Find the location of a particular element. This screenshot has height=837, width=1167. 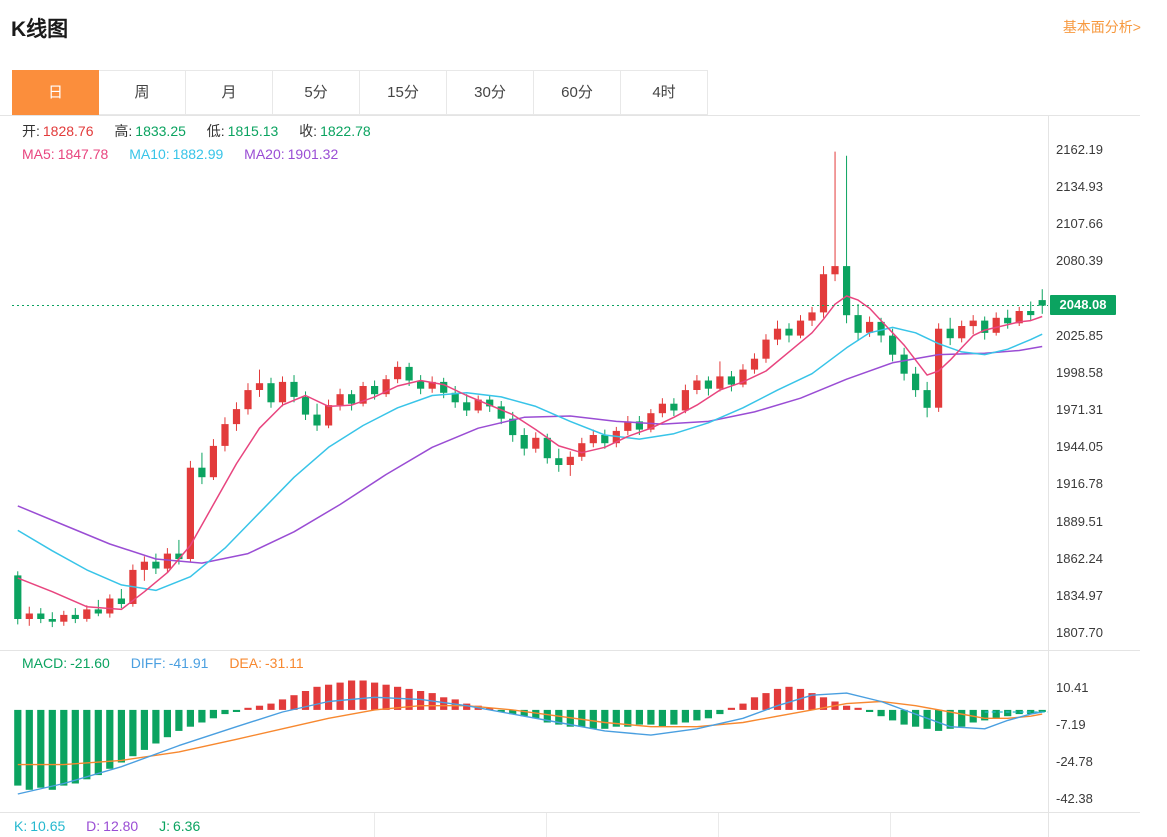

ohlc-low-label: 低: is located at coordinates (215, 131).